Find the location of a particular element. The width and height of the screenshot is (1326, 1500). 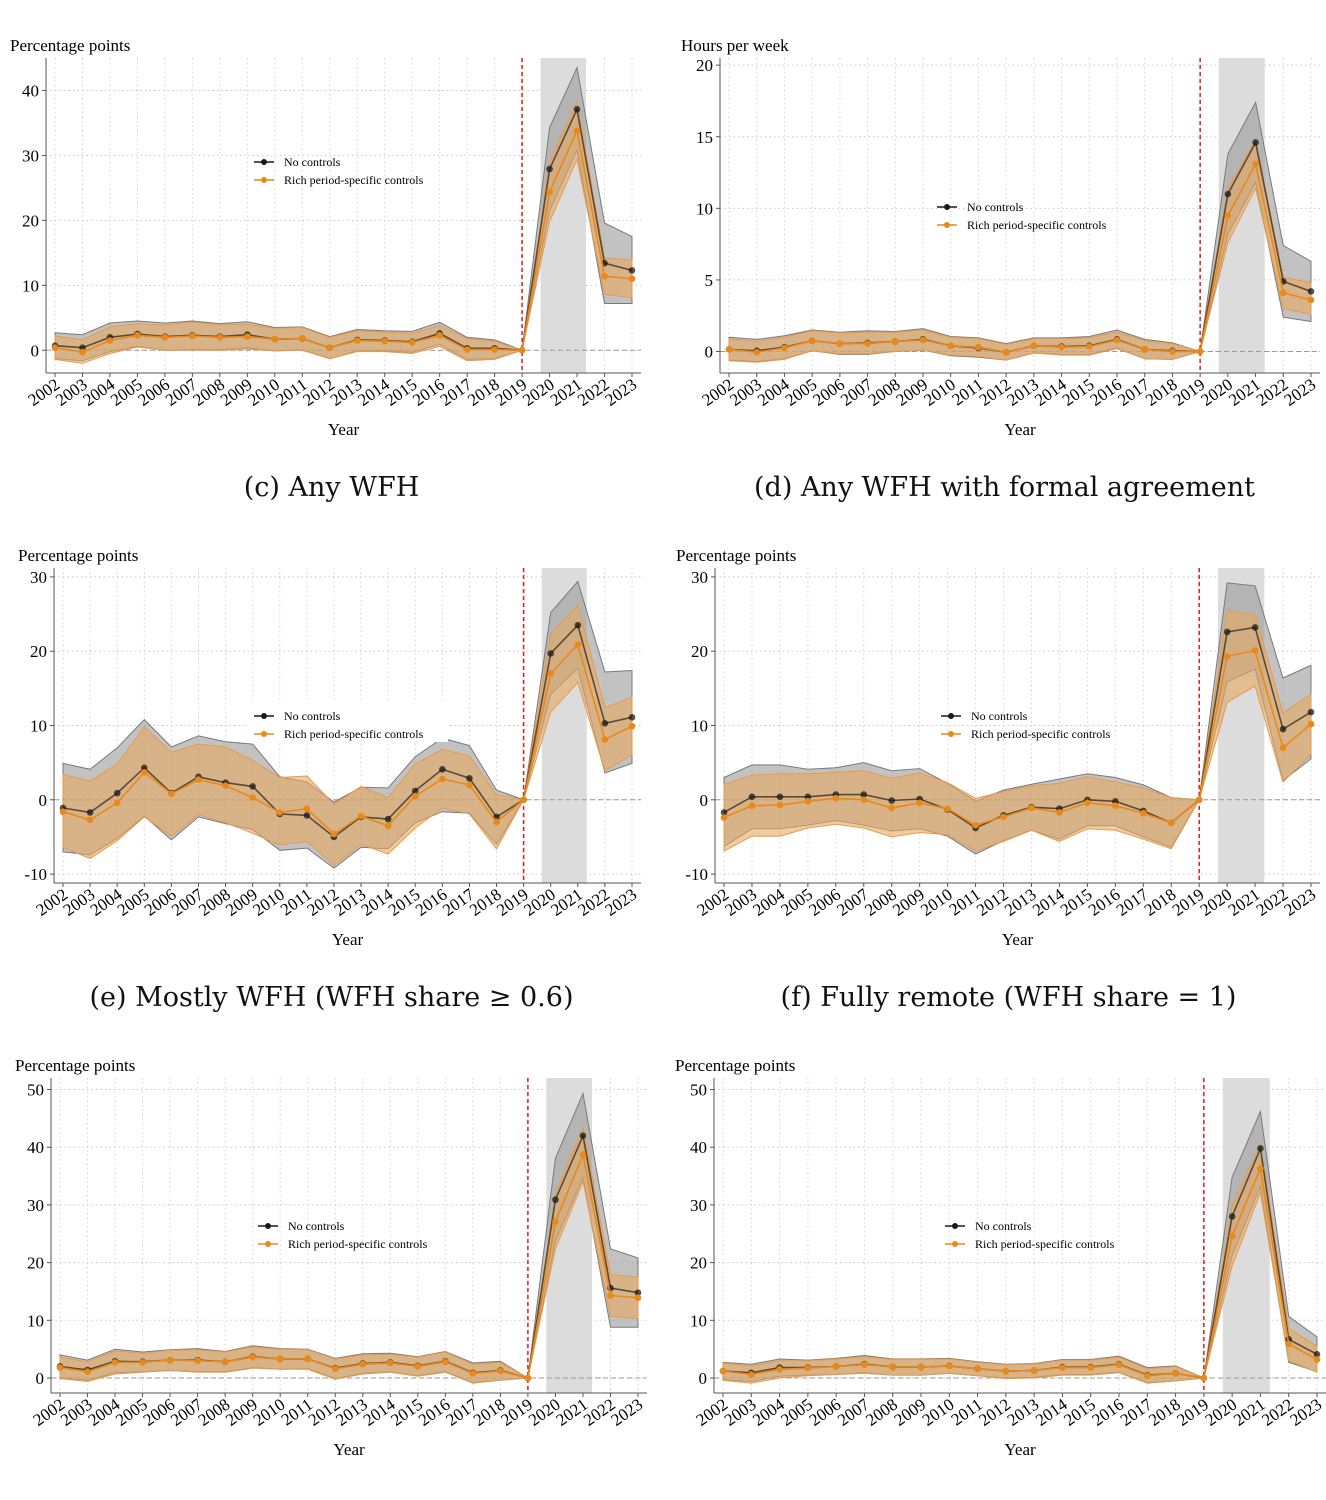

caption-f: (f) Fully remote (WFH share = 1) is located at coordinates (1008, 997).